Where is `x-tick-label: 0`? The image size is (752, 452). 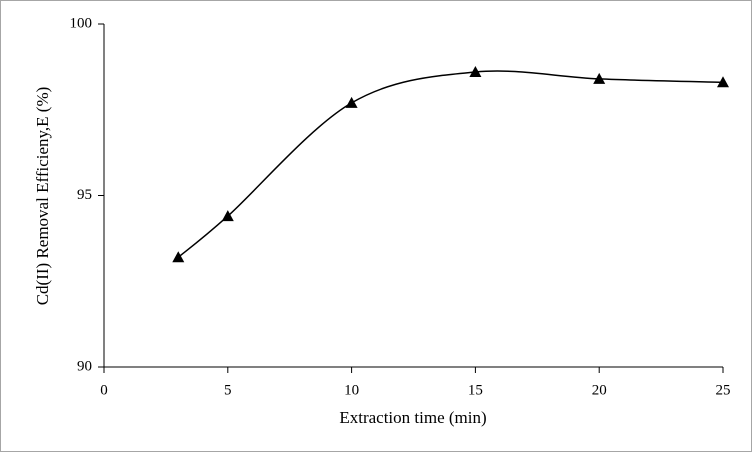
x-tick-label: 0 is located at coordinates (104, 390).